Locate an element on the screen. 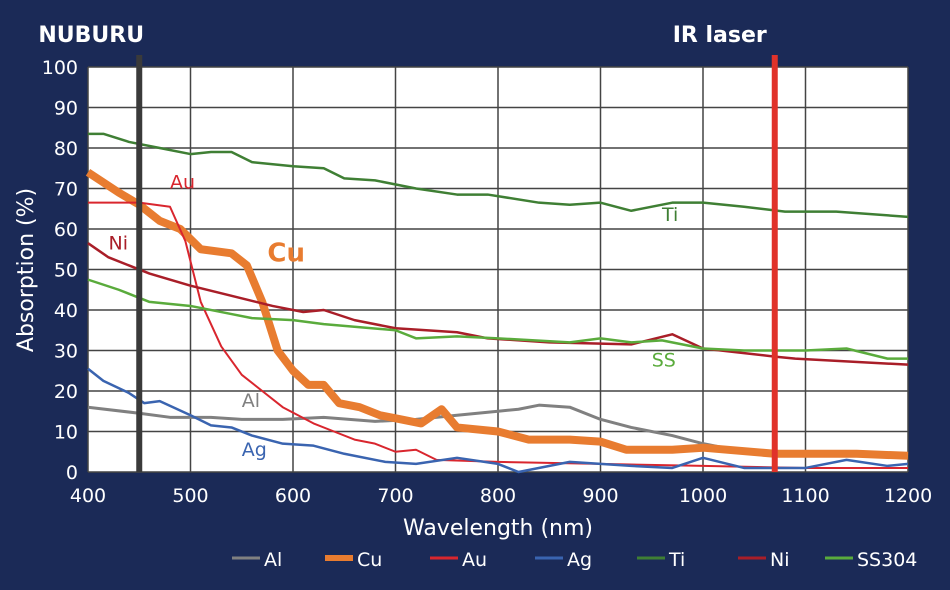 The height and width of the screenshot is (590, 950). x-tick-label: 1100 is located at coordinates (805, 496).